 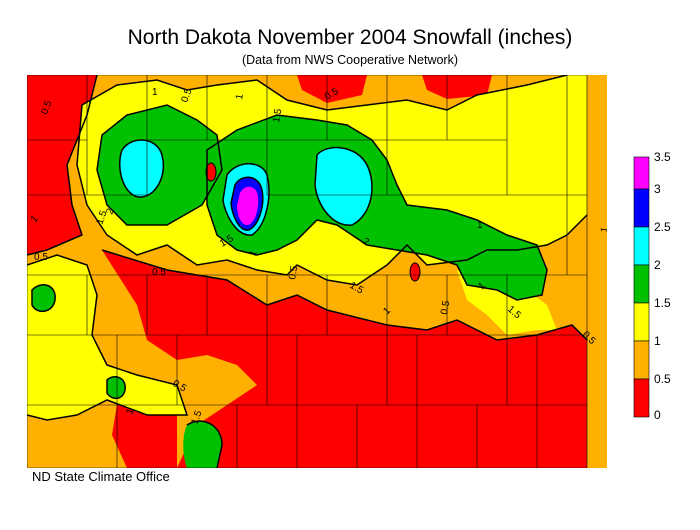 What do you see at coordinates (101, 476) in the screenshot?
I see `credit-text: ND State Climate Office` at bounding box center [101, 476].